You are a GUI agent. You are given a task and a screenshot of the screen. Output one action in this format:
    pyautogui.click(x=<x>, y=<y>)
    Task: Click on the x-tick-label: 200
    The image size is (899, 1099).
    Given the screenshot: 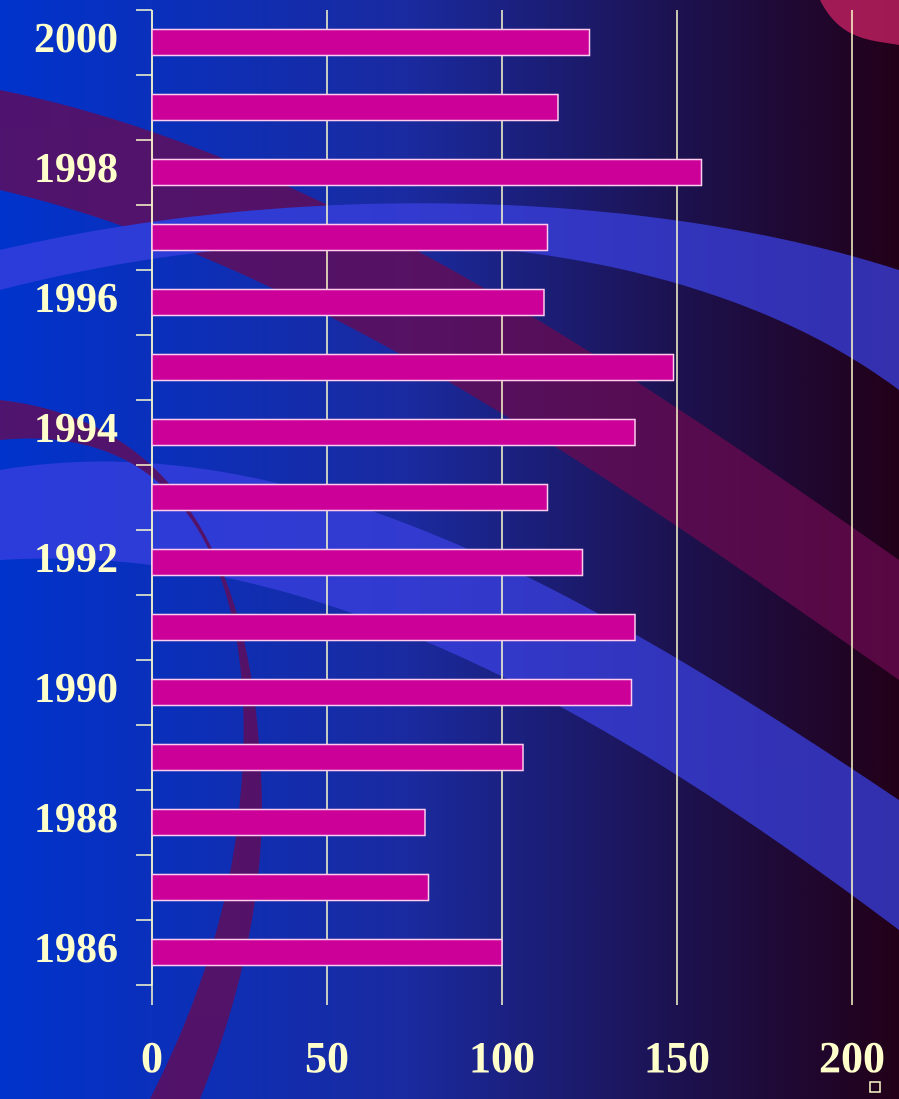 What is the action you would take?
    pyautogui.click(x=852, y=1057)
    